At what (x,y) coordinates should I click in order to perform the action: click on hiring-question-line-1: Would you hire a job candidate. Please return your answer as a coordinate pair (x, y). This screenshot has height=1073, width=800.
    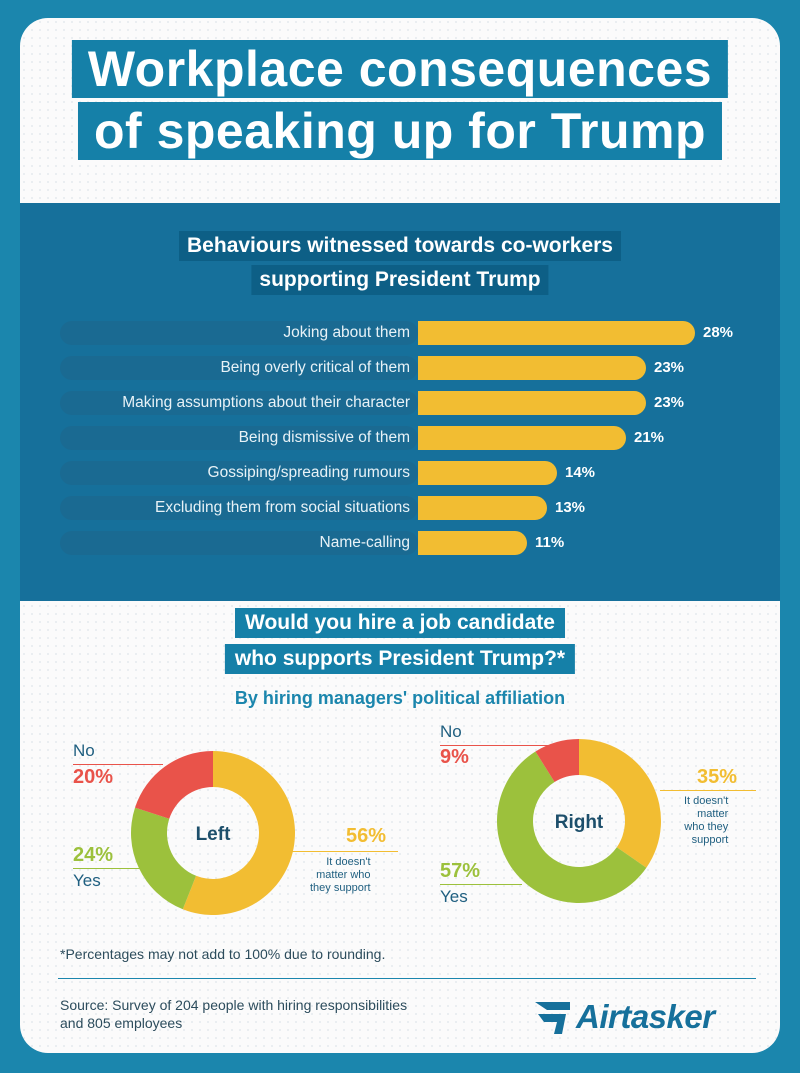
    Looking at the image, I should click on (400, 623).